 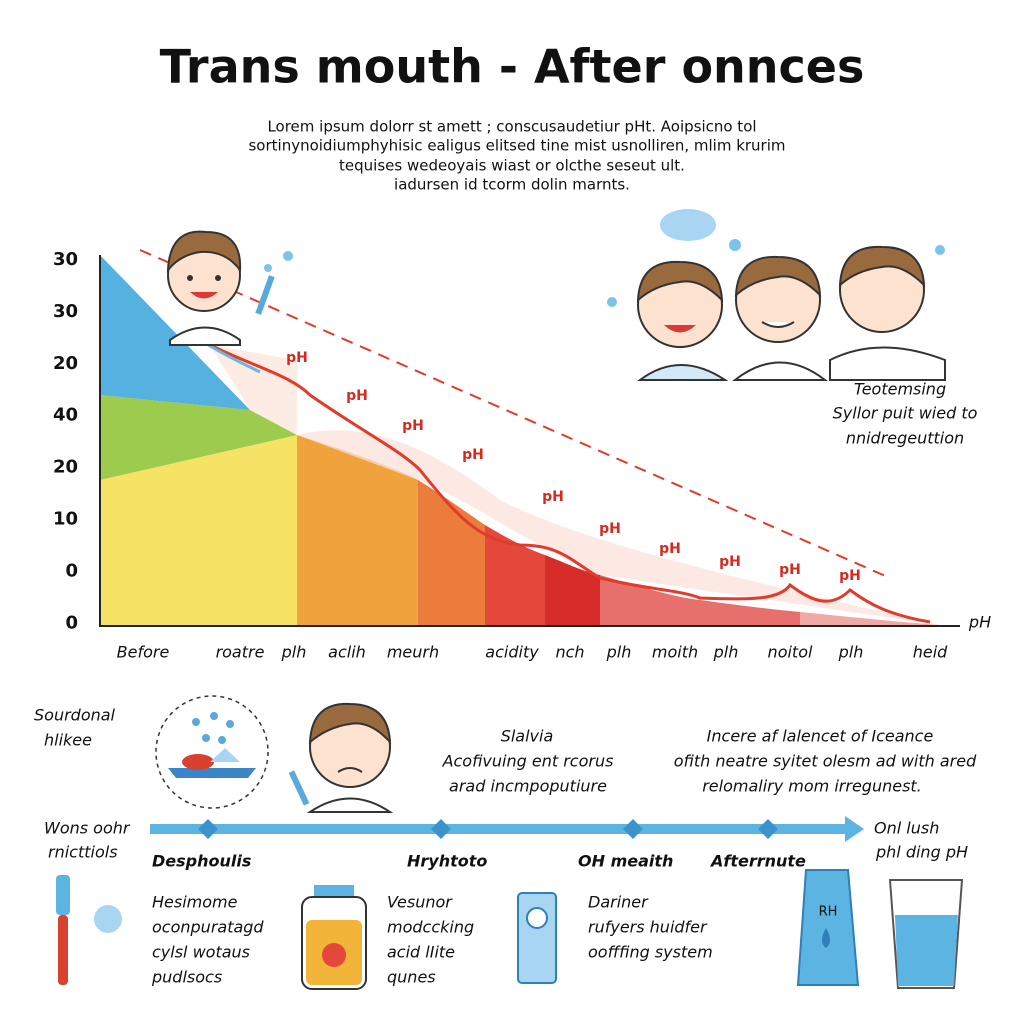 What do you see at coordinates (201, 861) in the screenshot?
I see `timeline-label: Desphoulis` at bounding box center [201, 861].